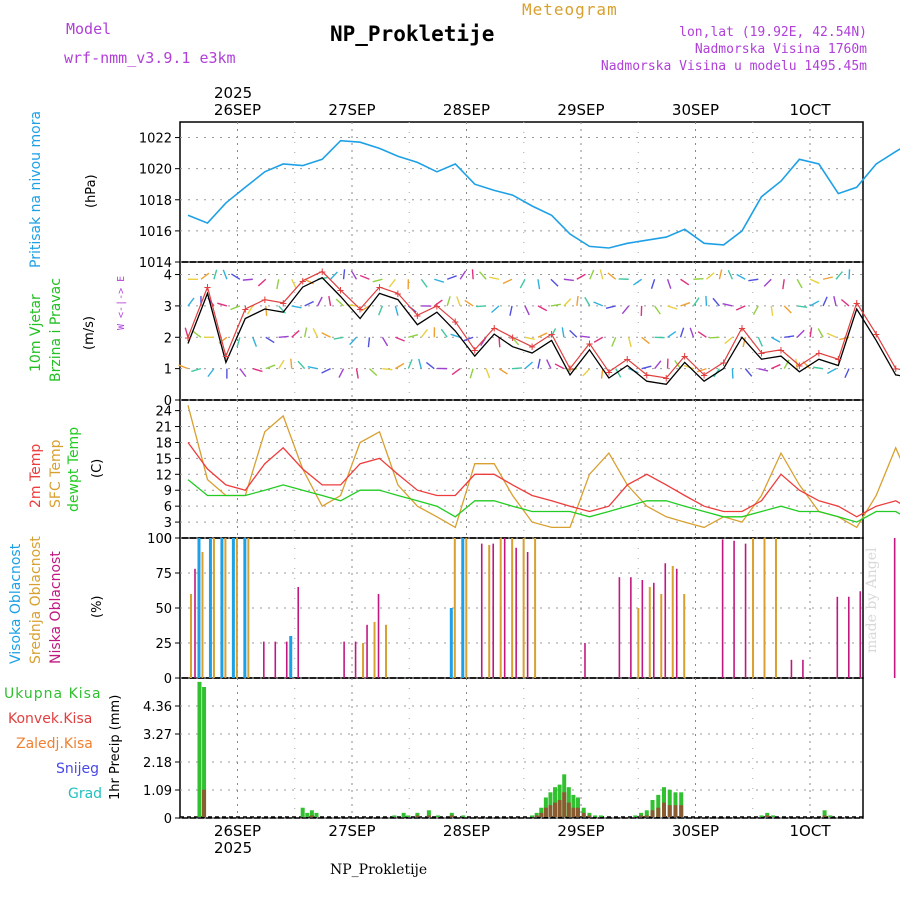 This screenshot has height=900, width=900. Describe the element at coordinates (466, 110) in the screenshot. I see `date-label-top: 28SEP` at that location.